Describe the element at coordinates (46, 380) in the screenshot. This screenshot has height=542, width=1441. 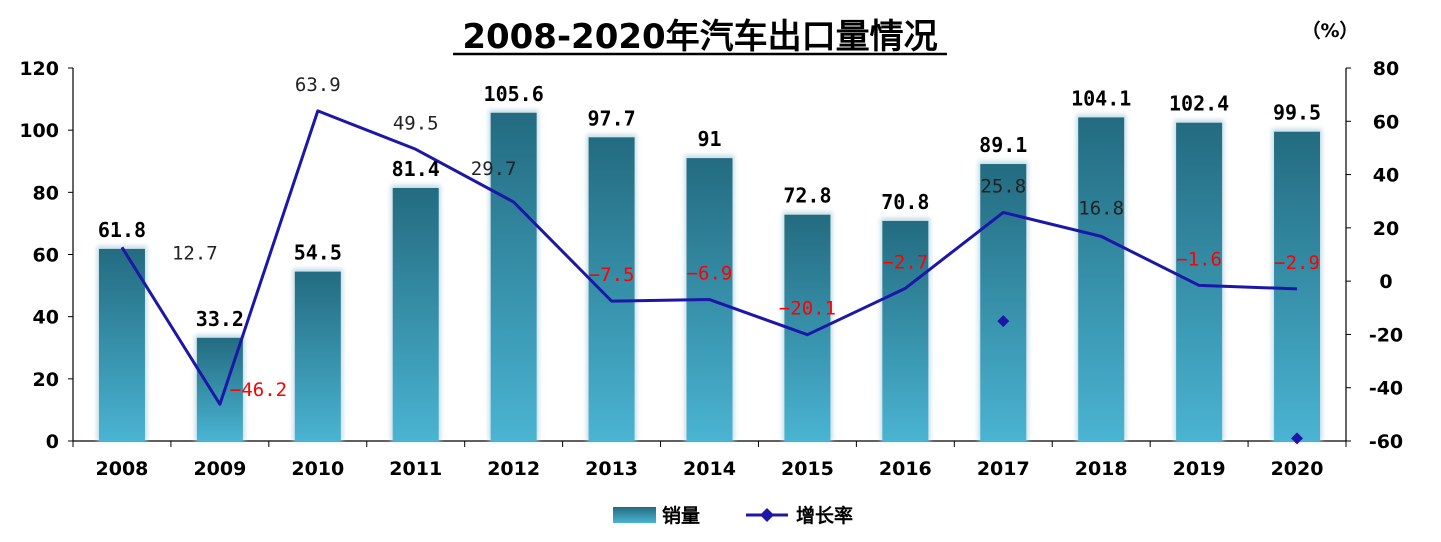
I see `left-tick-label: 20` at that location.